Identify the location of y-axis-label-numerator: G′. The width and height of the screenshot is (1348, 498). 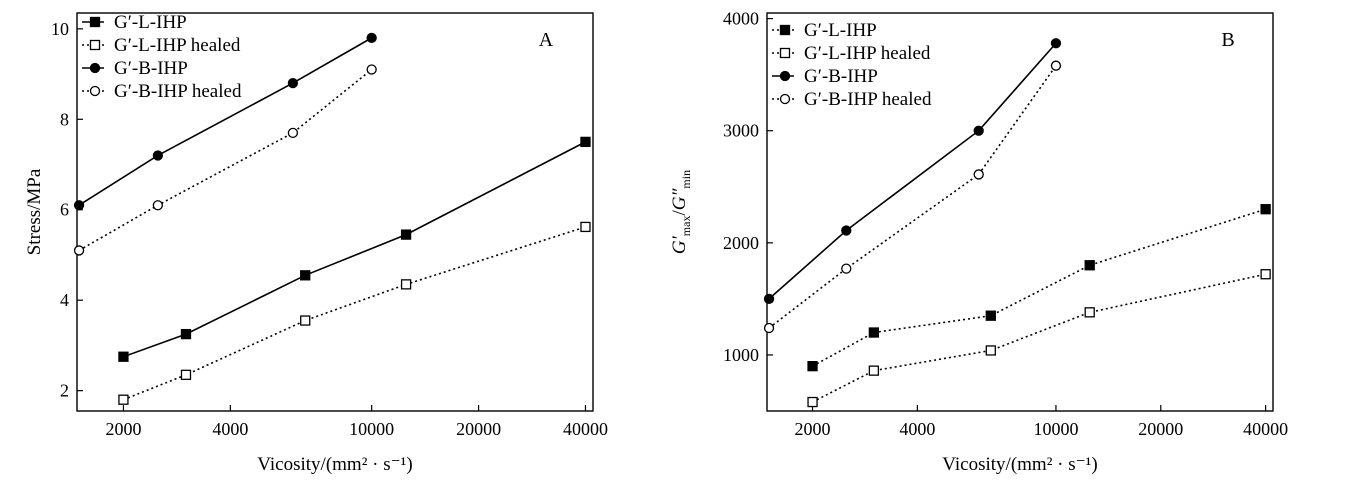
(679, 244).